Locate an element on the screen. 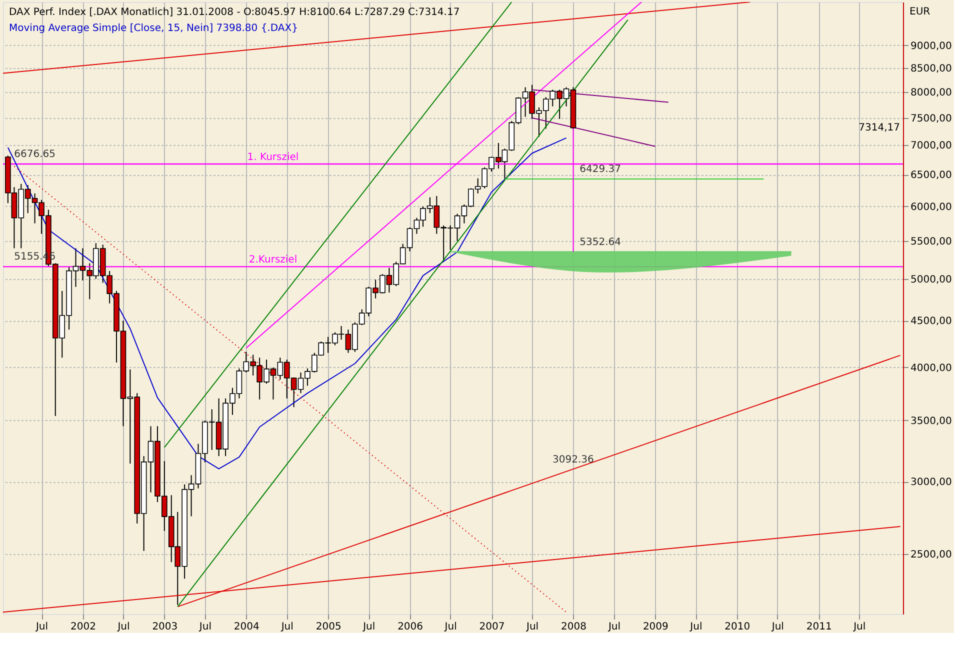  y-tick-label: 3500,00 is located at coordinates (931, 421).